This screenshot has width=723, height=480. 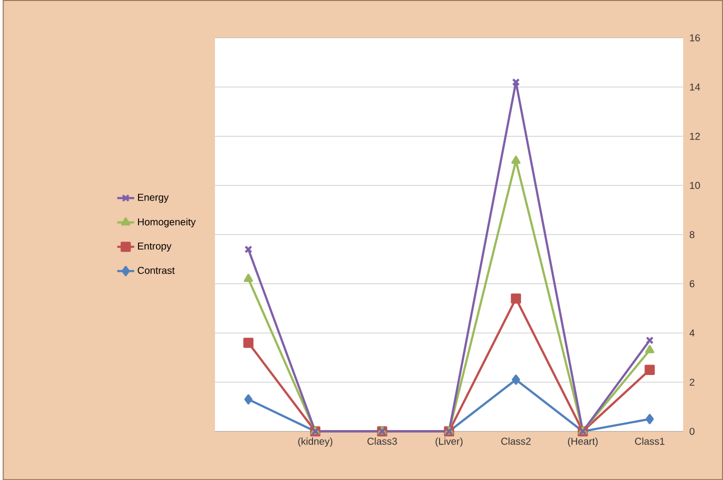 I want to click on y-tick-label: 10, so click(x=695, y=185).